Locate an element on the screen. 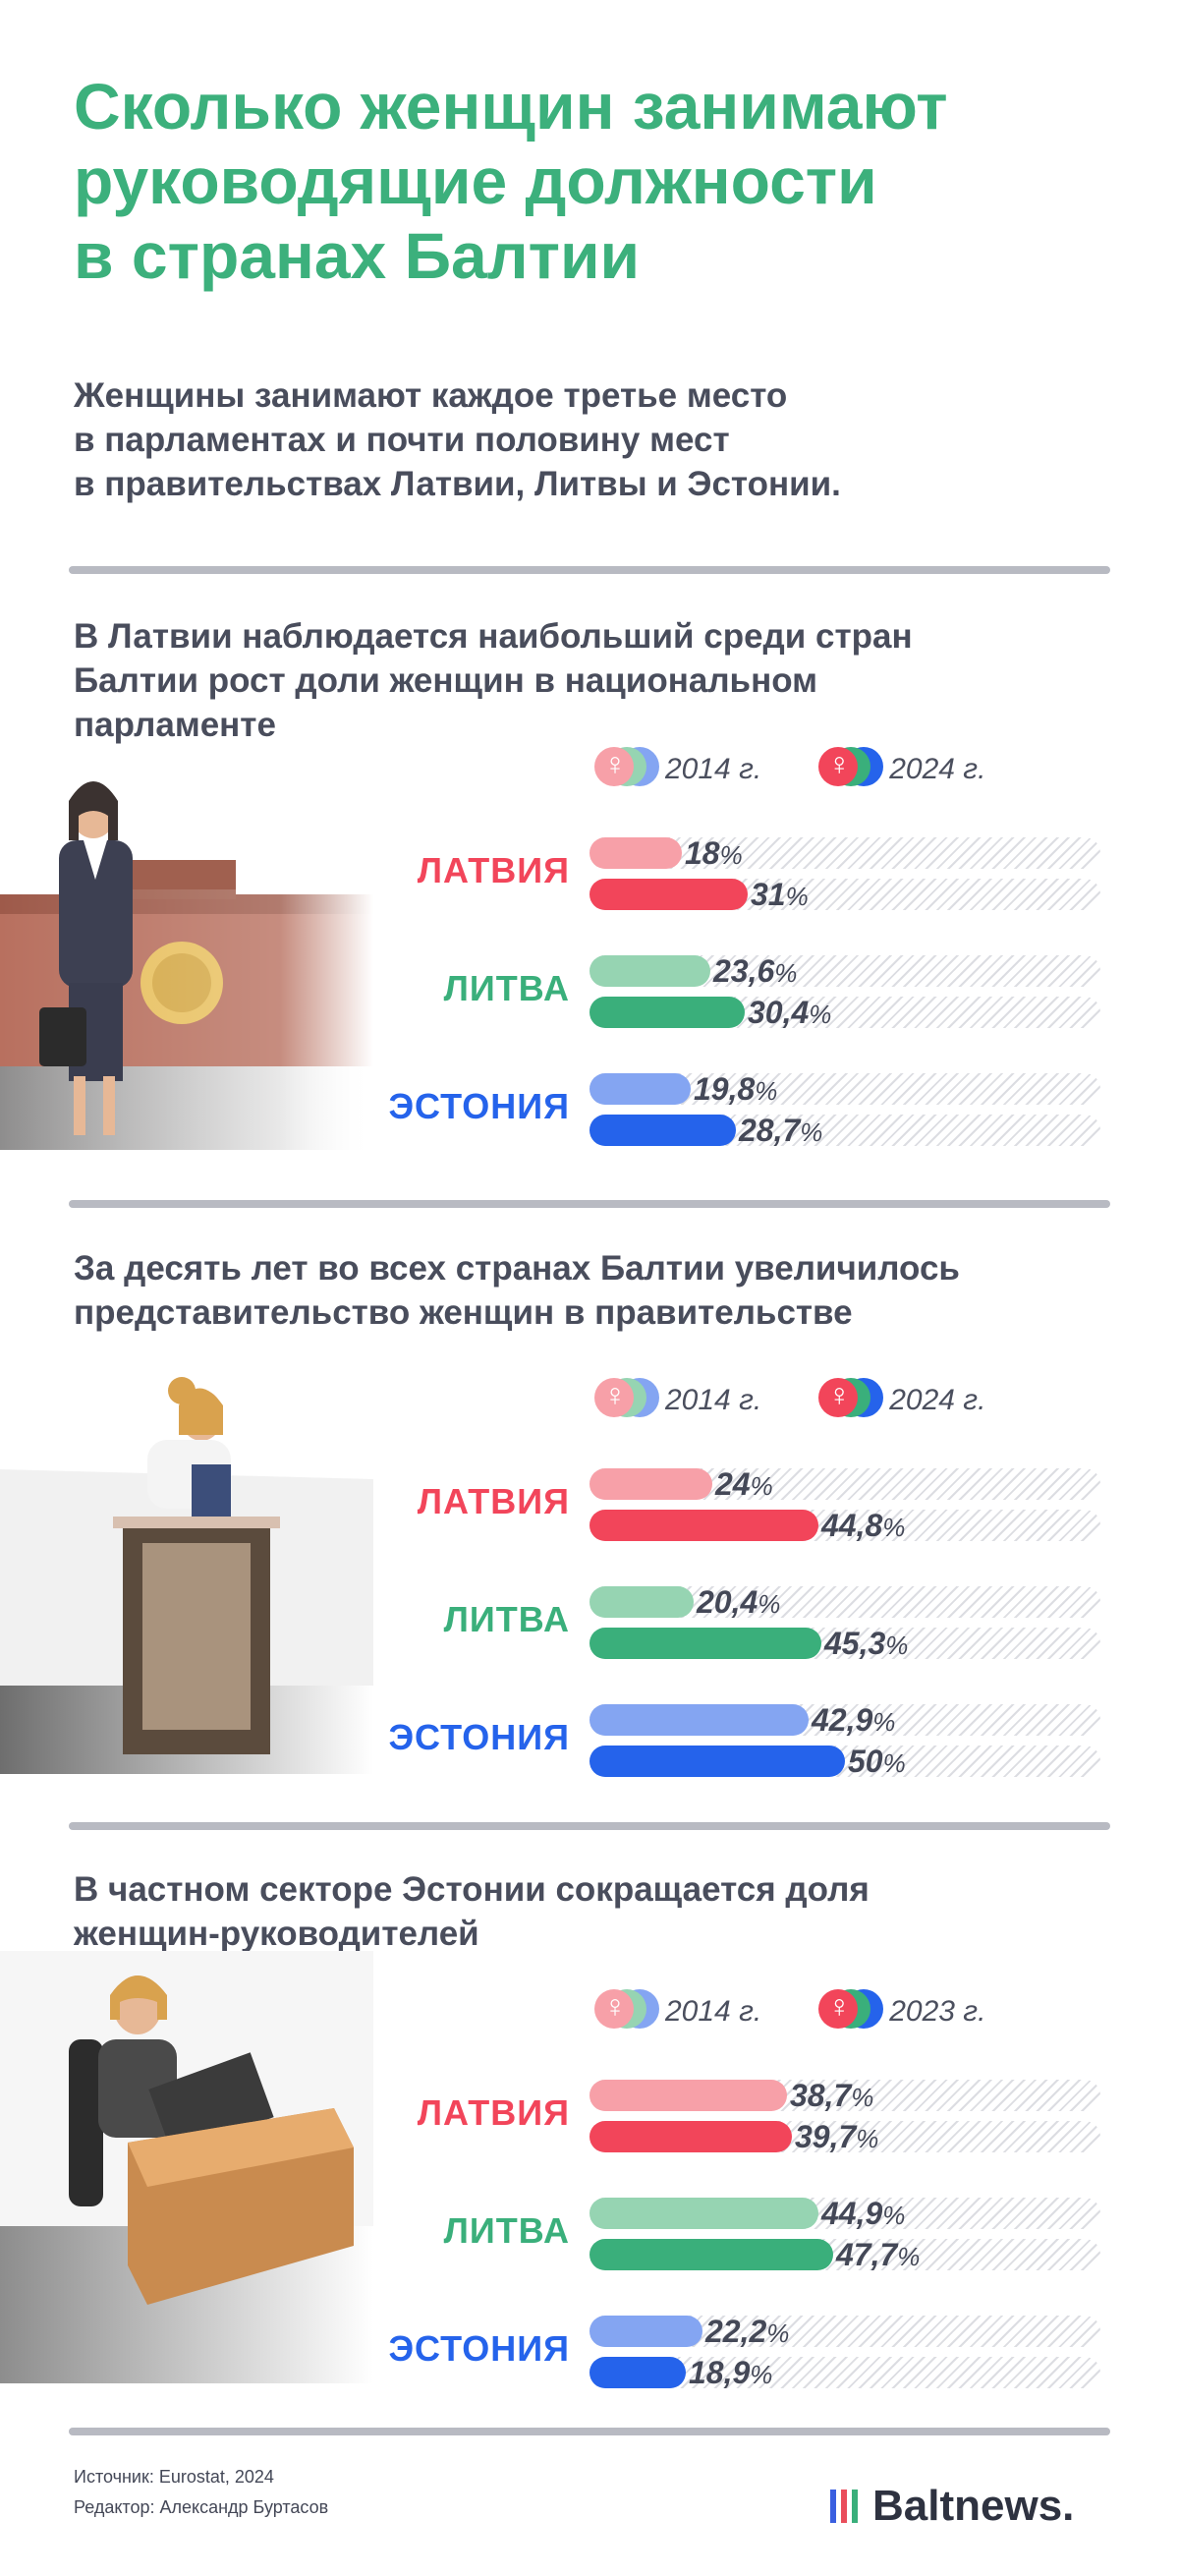 Image resolution: width=1179 pixels, height=2576 pixels. value-label: 18% is located at coordinates (714, 853).